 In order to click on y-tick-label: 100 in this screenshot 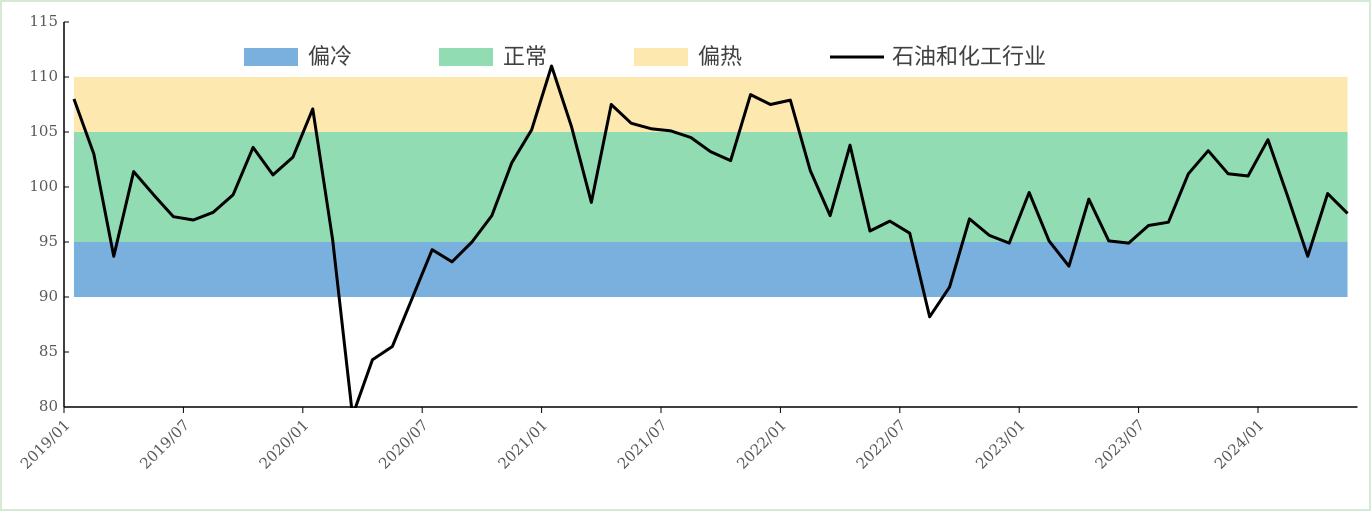, I will do `click(43, 186)`.